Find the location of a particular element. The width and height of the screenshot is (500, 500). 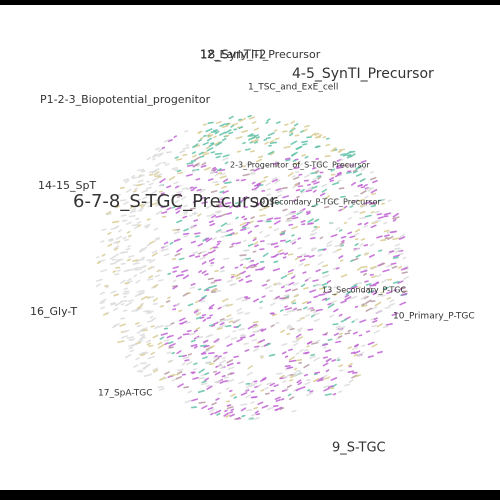

cluster-label: P1-2-3_Biopotential_progenitor is located at coordinates (125, 99).